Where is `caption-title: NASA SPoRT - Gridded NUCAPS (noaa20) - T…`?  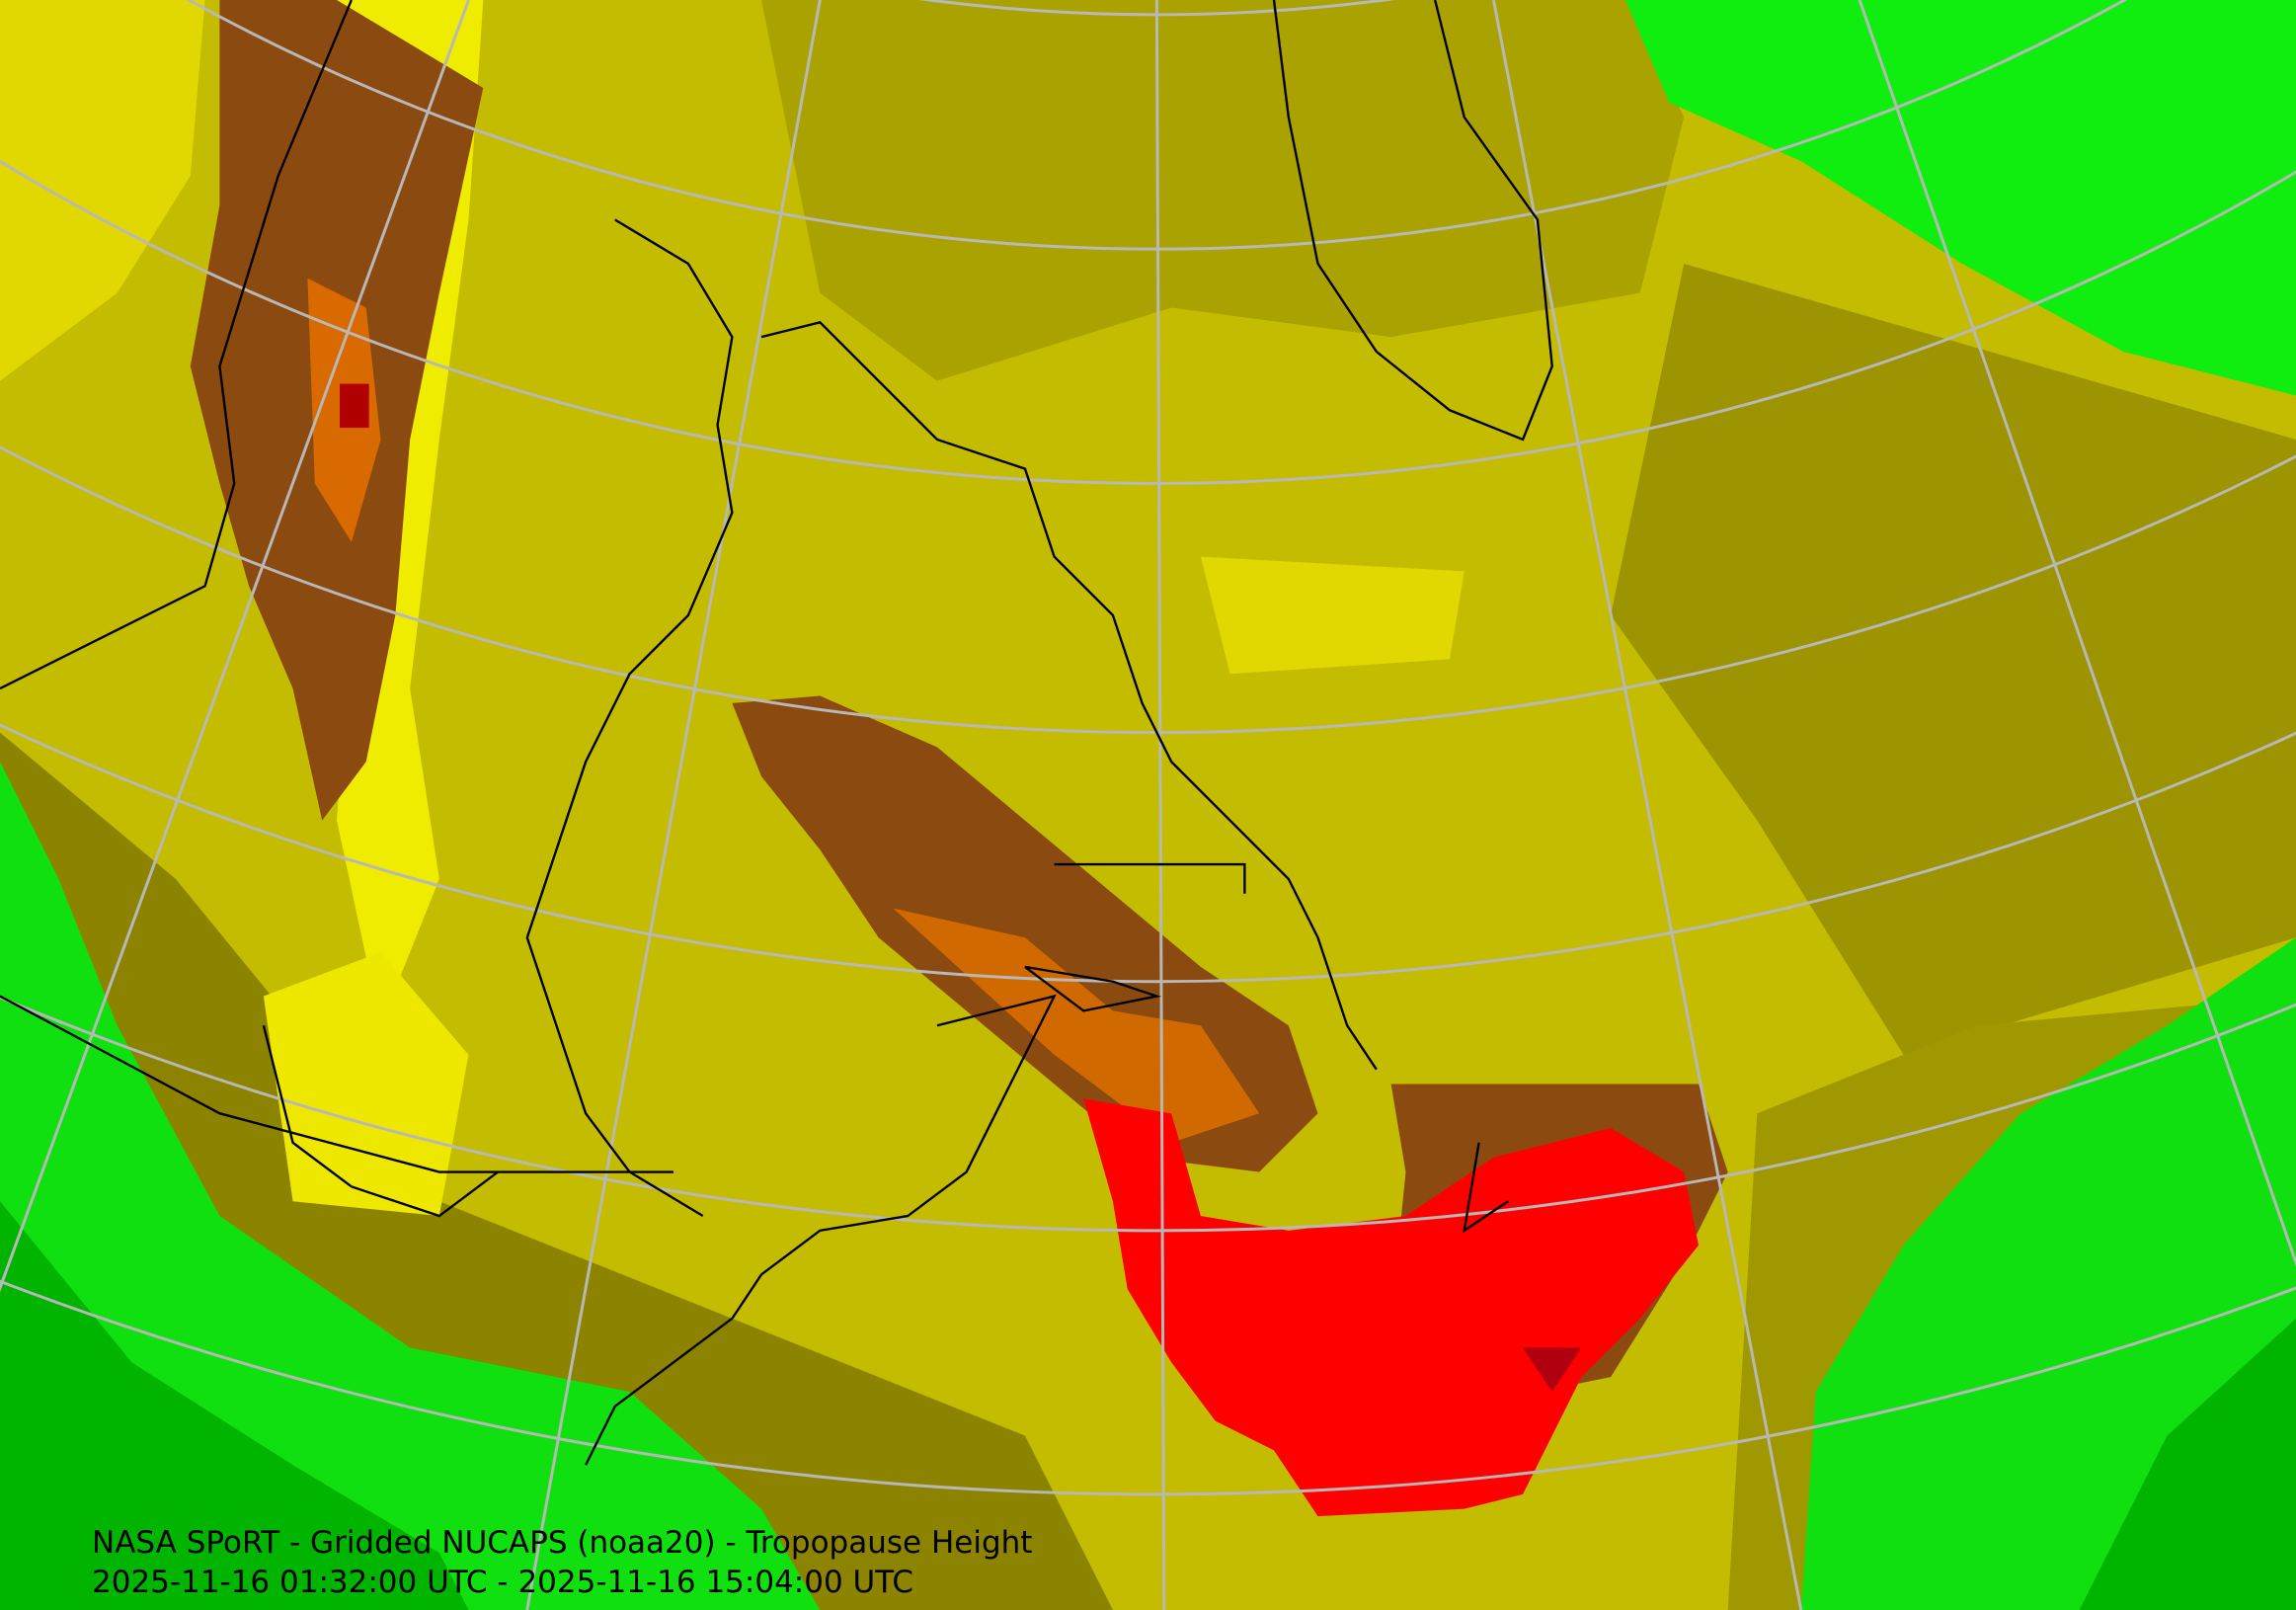 caption-title: NASA SPoRT - Gridded NUCAPS (noaa20) - T… is located at coordinates (563, 1543).